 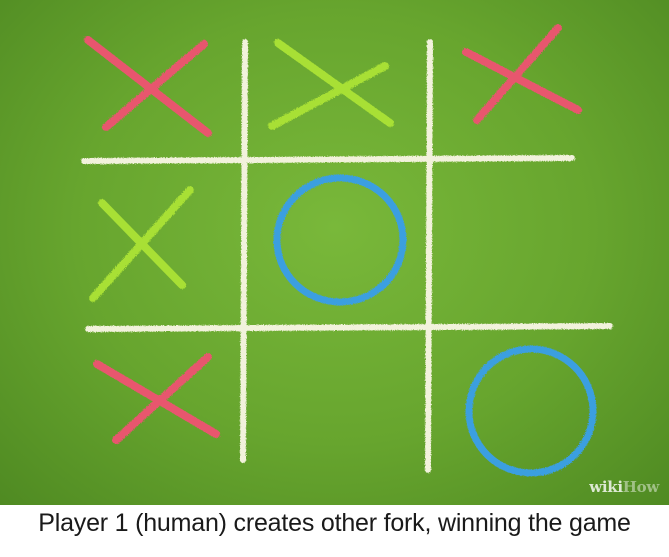 What do you see at coordinates (328, 159) in the screenshot?
I see `grid-line-horizontal-top` at bounding box center [328, 159].